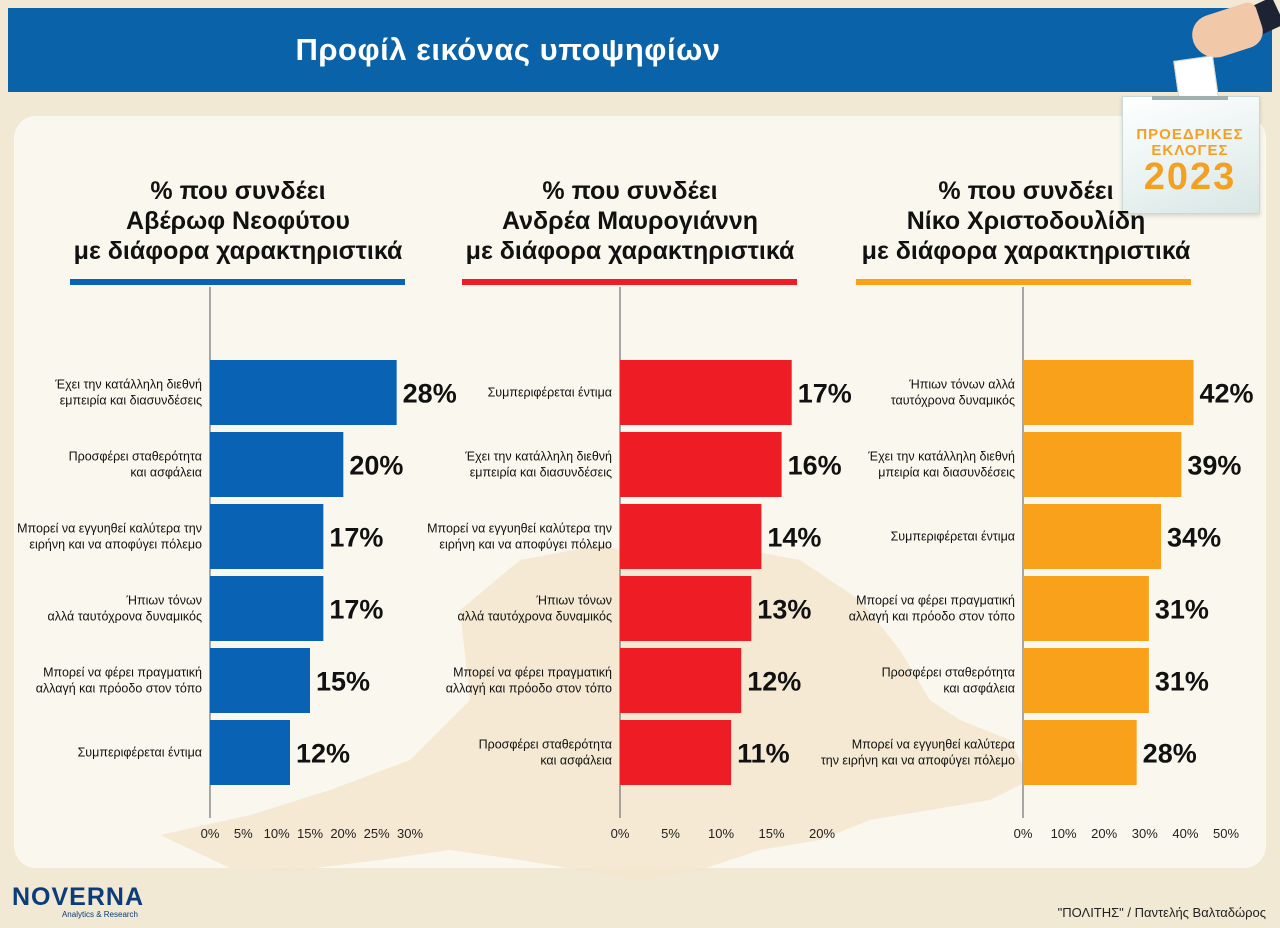 The height and width of the screenshot is (928, 1280). What do you see at coordinates (794, 538) in the screenshot?
I see `bar-value-label: 14%` at bounding box center [794, 538].